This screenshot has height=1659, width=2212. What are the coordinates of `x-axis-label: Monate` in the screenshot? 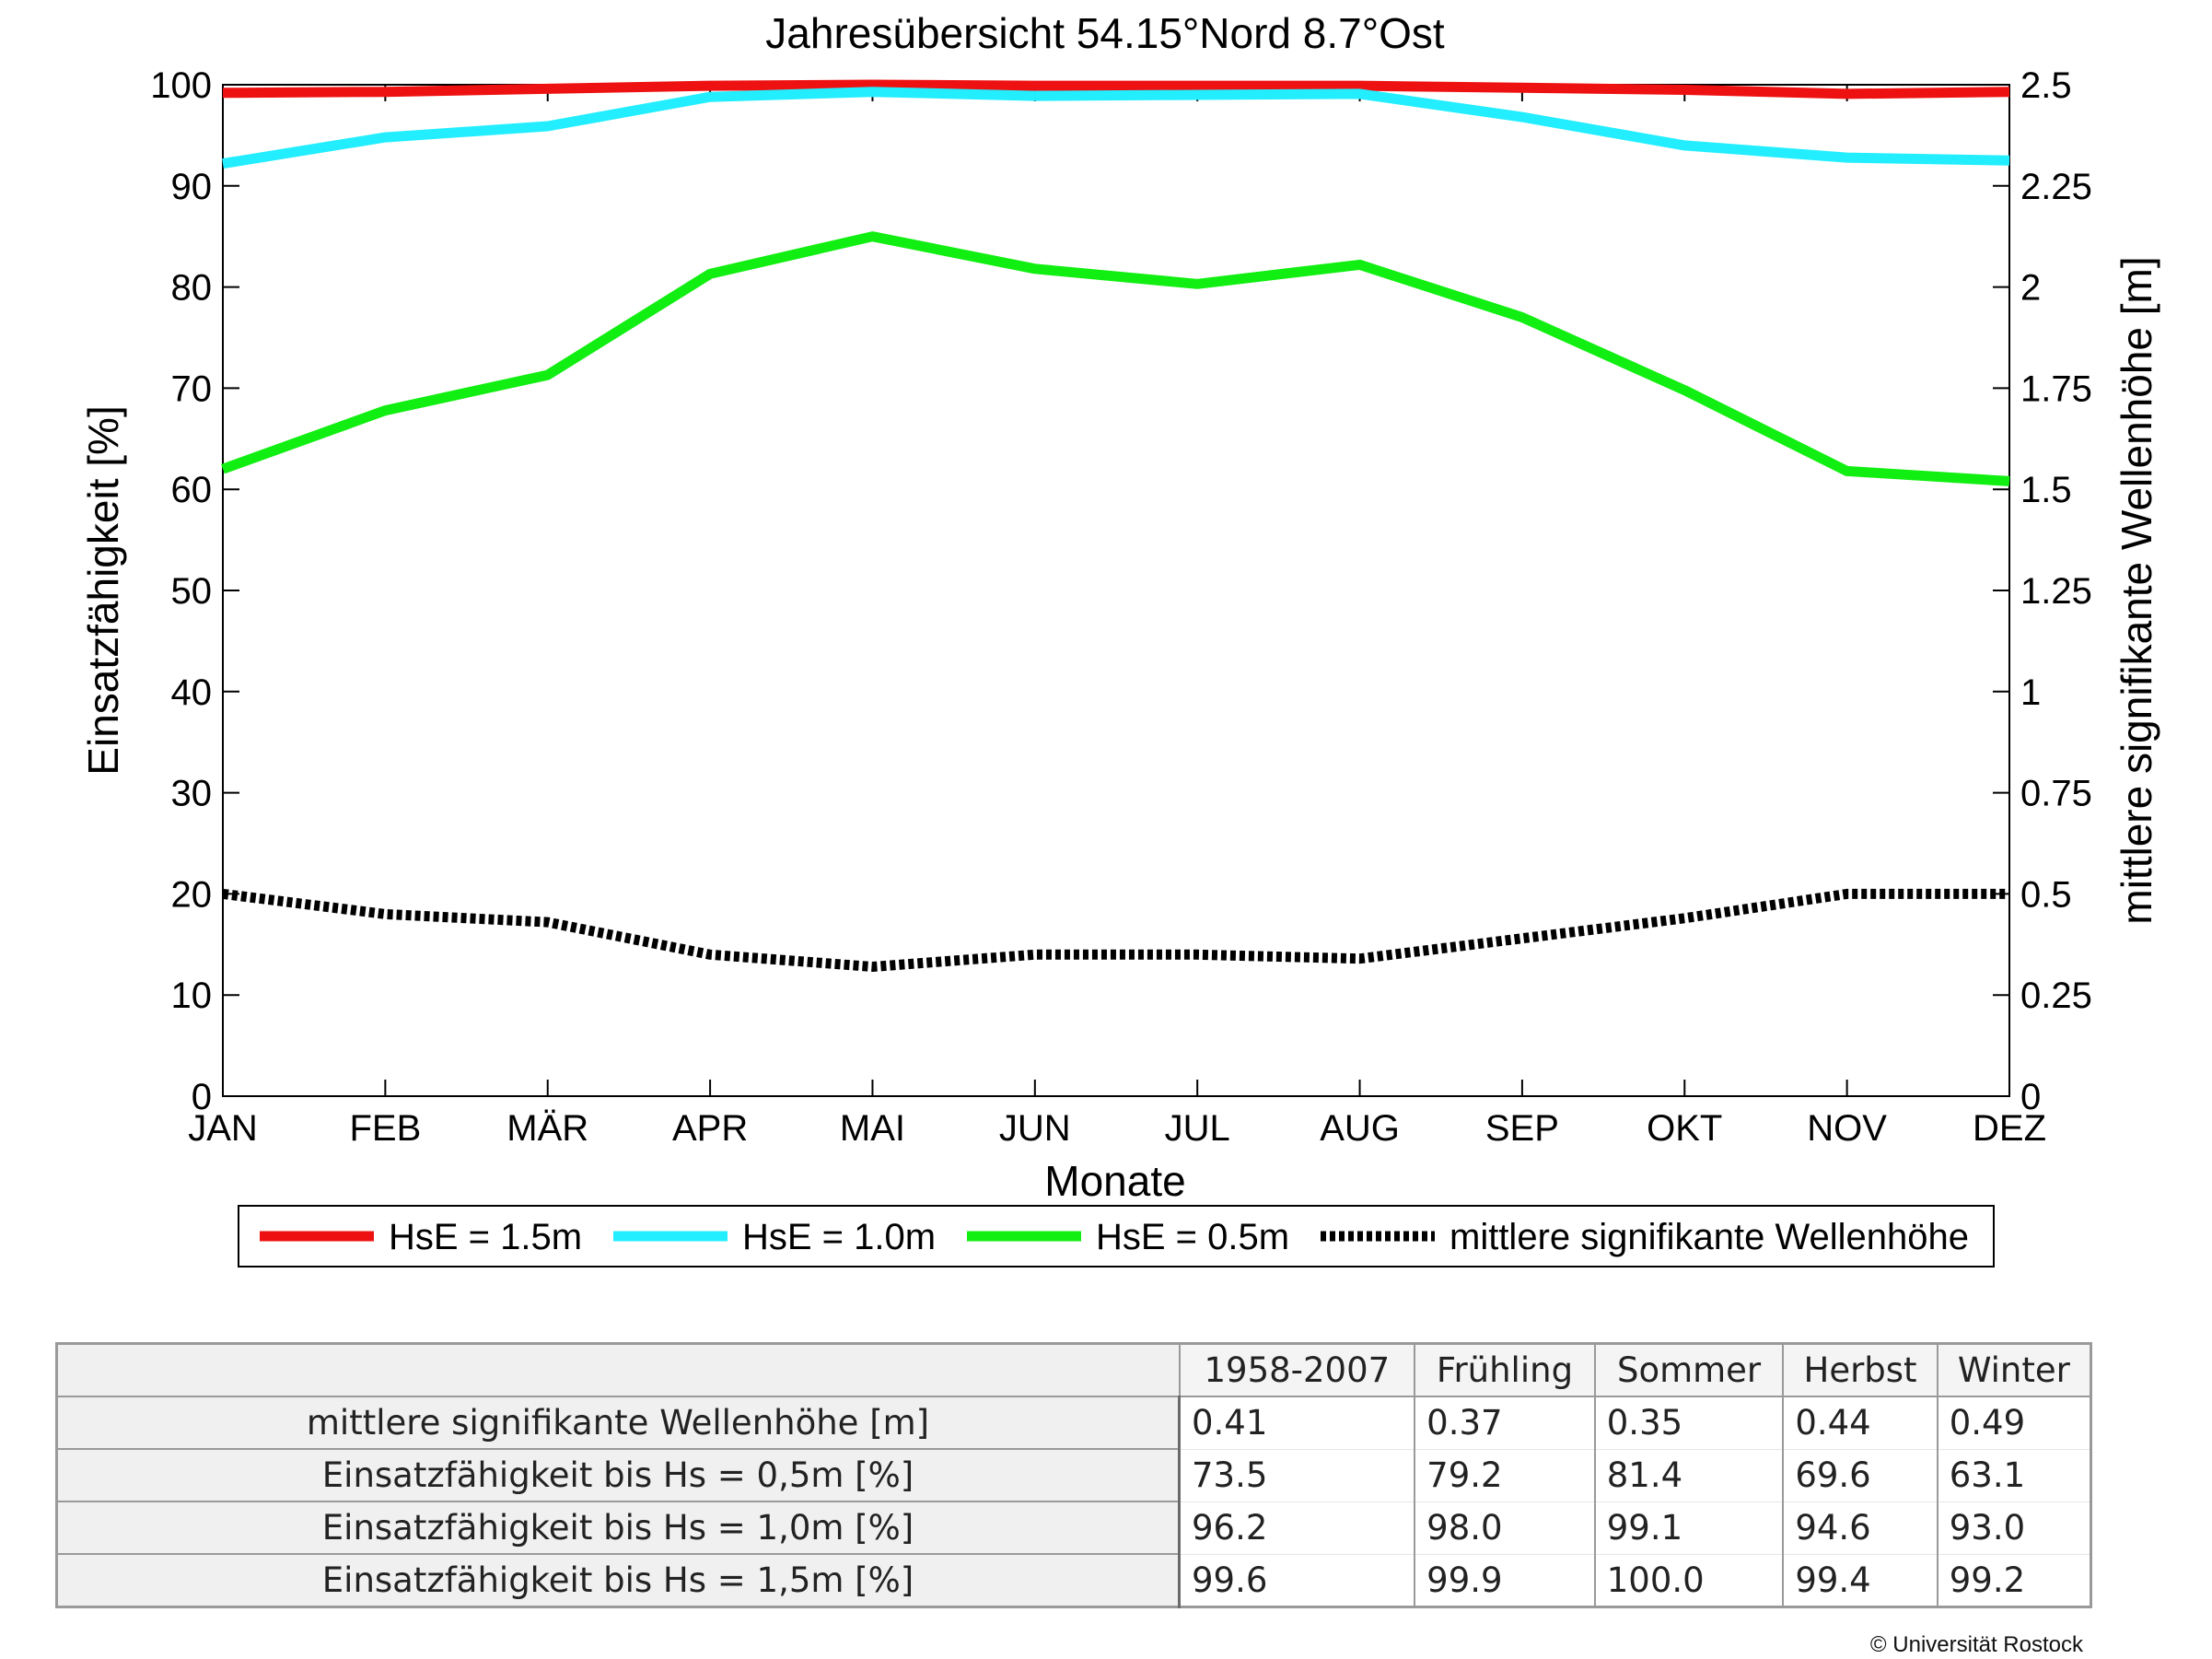 It's located at (1114, 1181).